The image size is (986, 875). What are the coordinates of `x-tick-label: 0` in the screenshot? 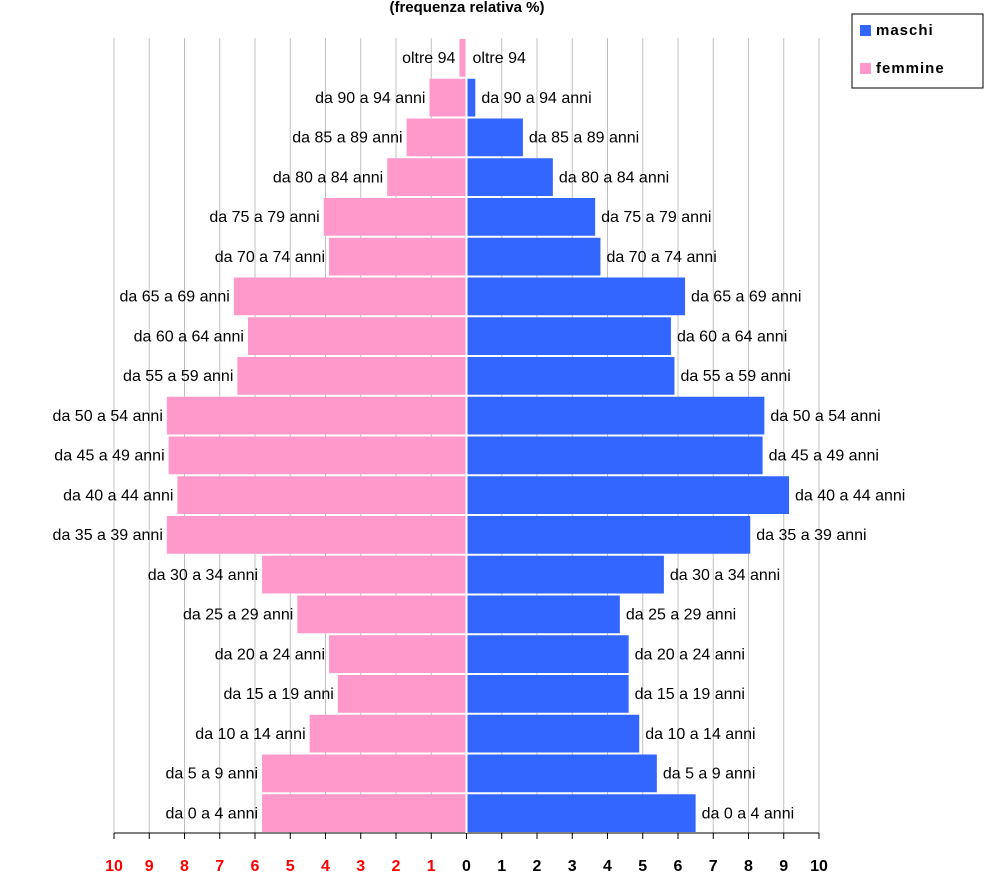 It's located at (466, 866).